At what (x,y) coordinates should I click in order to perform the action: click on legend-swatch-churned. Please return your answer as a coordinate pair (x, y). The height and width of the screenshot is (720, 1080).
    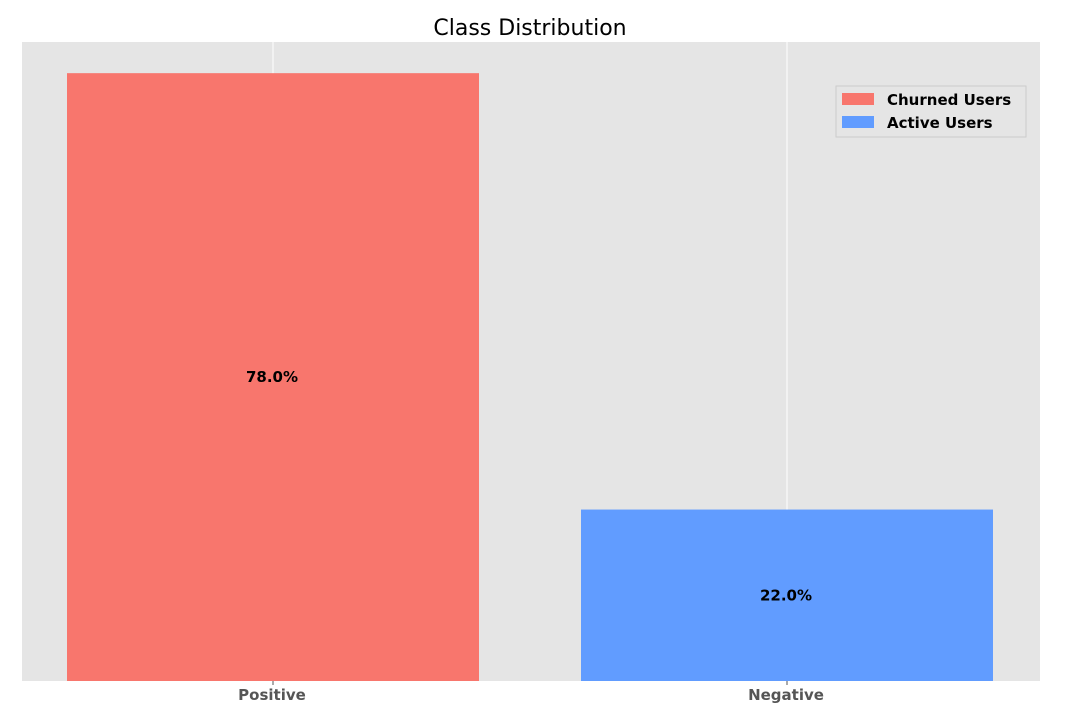
    Looking at the image, I should click on (858, 99).